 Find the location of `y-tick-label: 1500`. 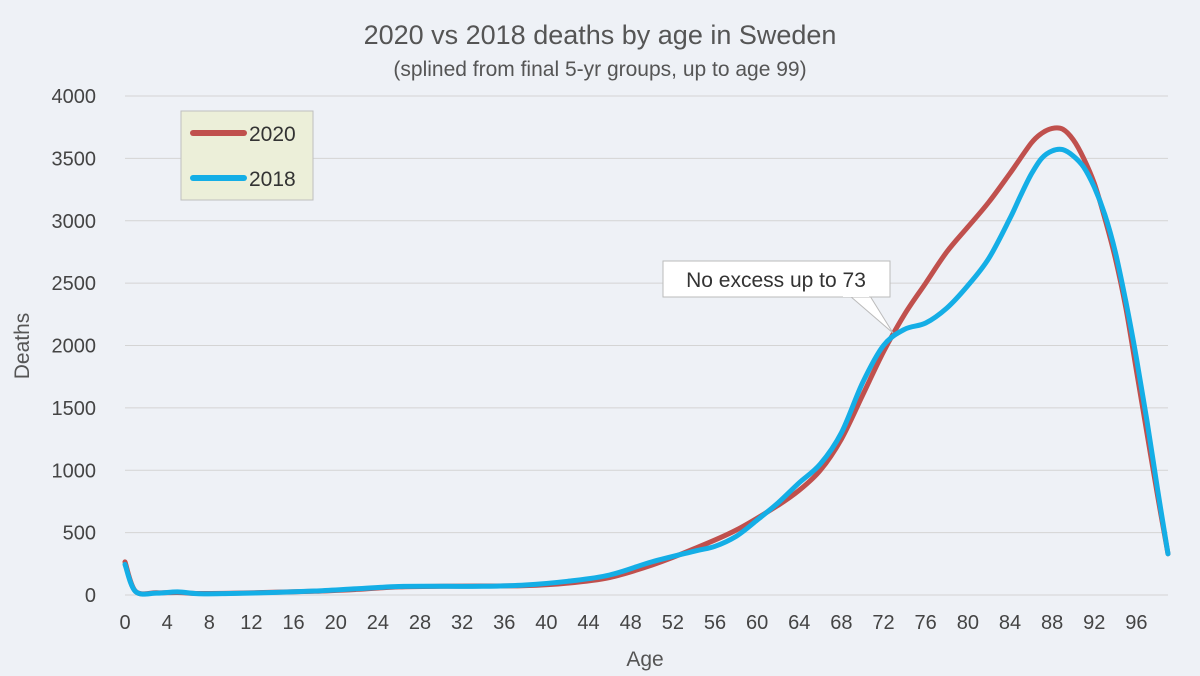

y-tick-label: 1500 is located at coordinates (74, 409).